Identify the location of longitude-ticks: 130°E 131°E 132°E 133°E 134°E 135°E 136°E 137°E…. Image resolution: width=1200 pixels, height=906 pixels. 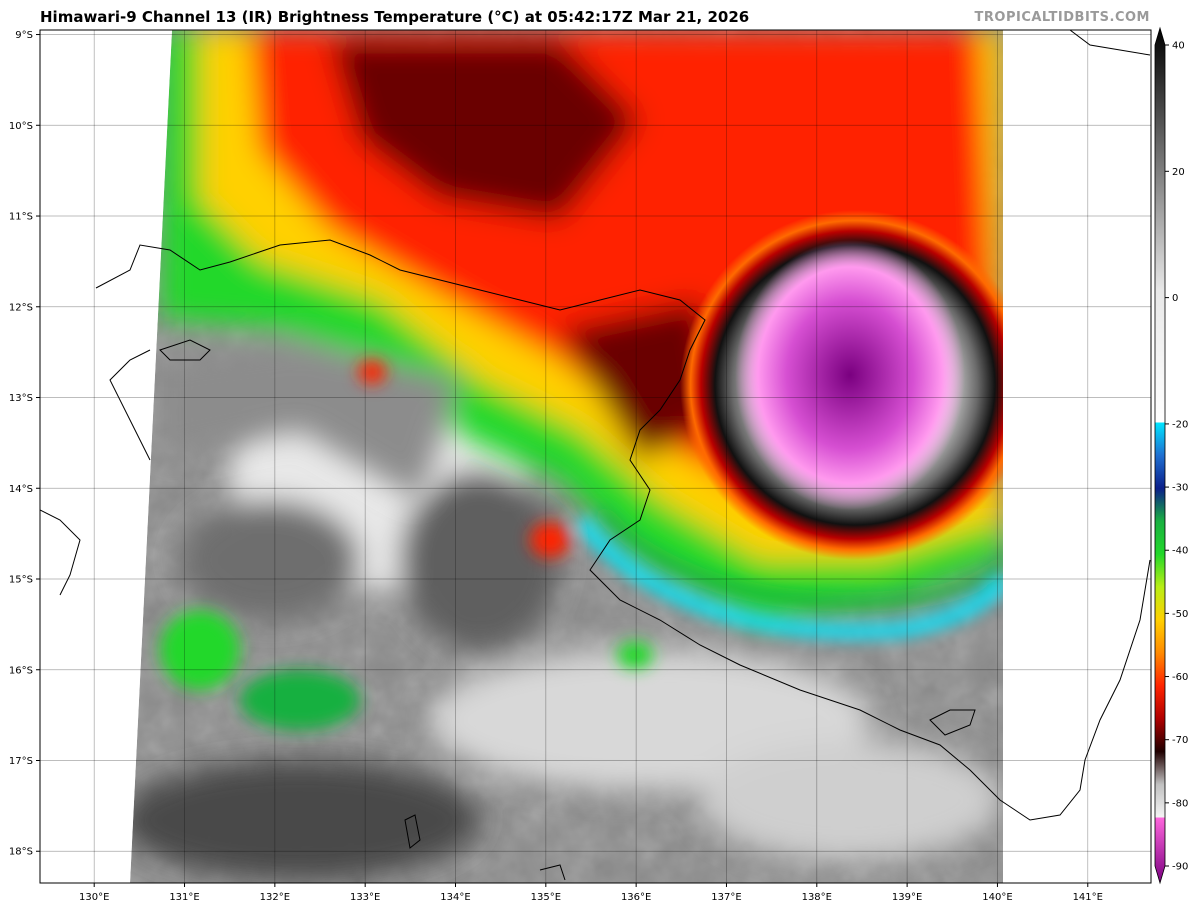
(591, 893).